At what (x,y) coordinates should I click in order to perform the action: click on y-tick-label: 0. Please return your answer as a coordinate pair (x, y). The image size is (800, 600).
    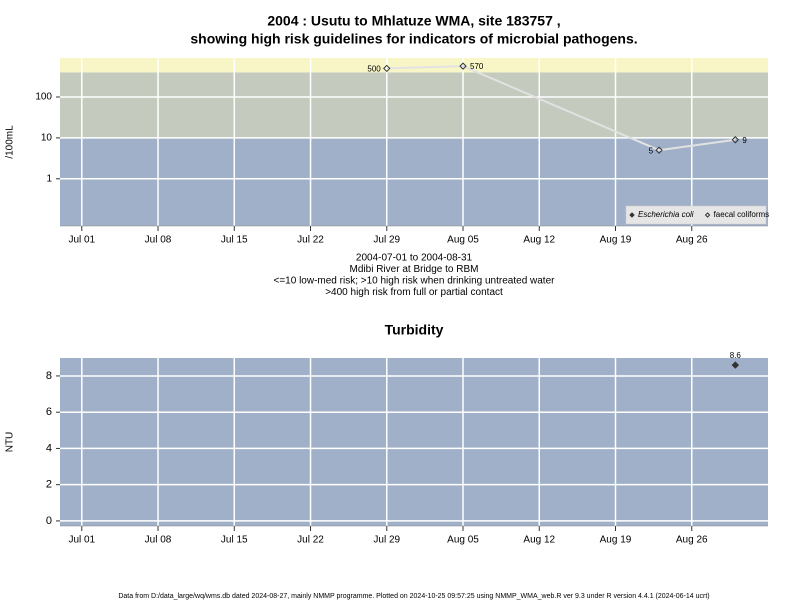
    Looking at the image, I should click on (49, 521).